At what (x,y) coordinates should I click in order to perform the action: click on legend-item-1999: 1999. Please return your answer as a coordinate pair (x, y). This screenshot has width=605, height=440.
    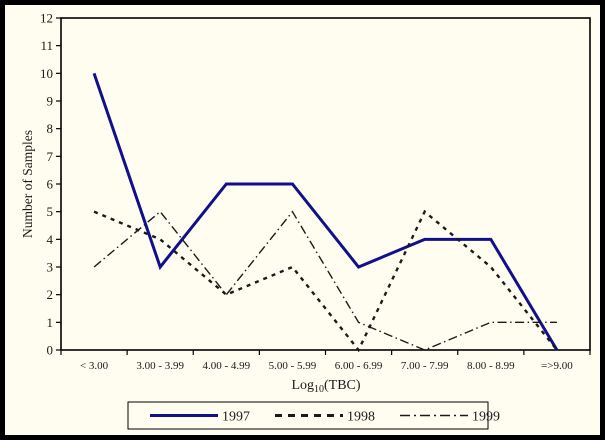
    Looking at the image, I should click on (450, 417).